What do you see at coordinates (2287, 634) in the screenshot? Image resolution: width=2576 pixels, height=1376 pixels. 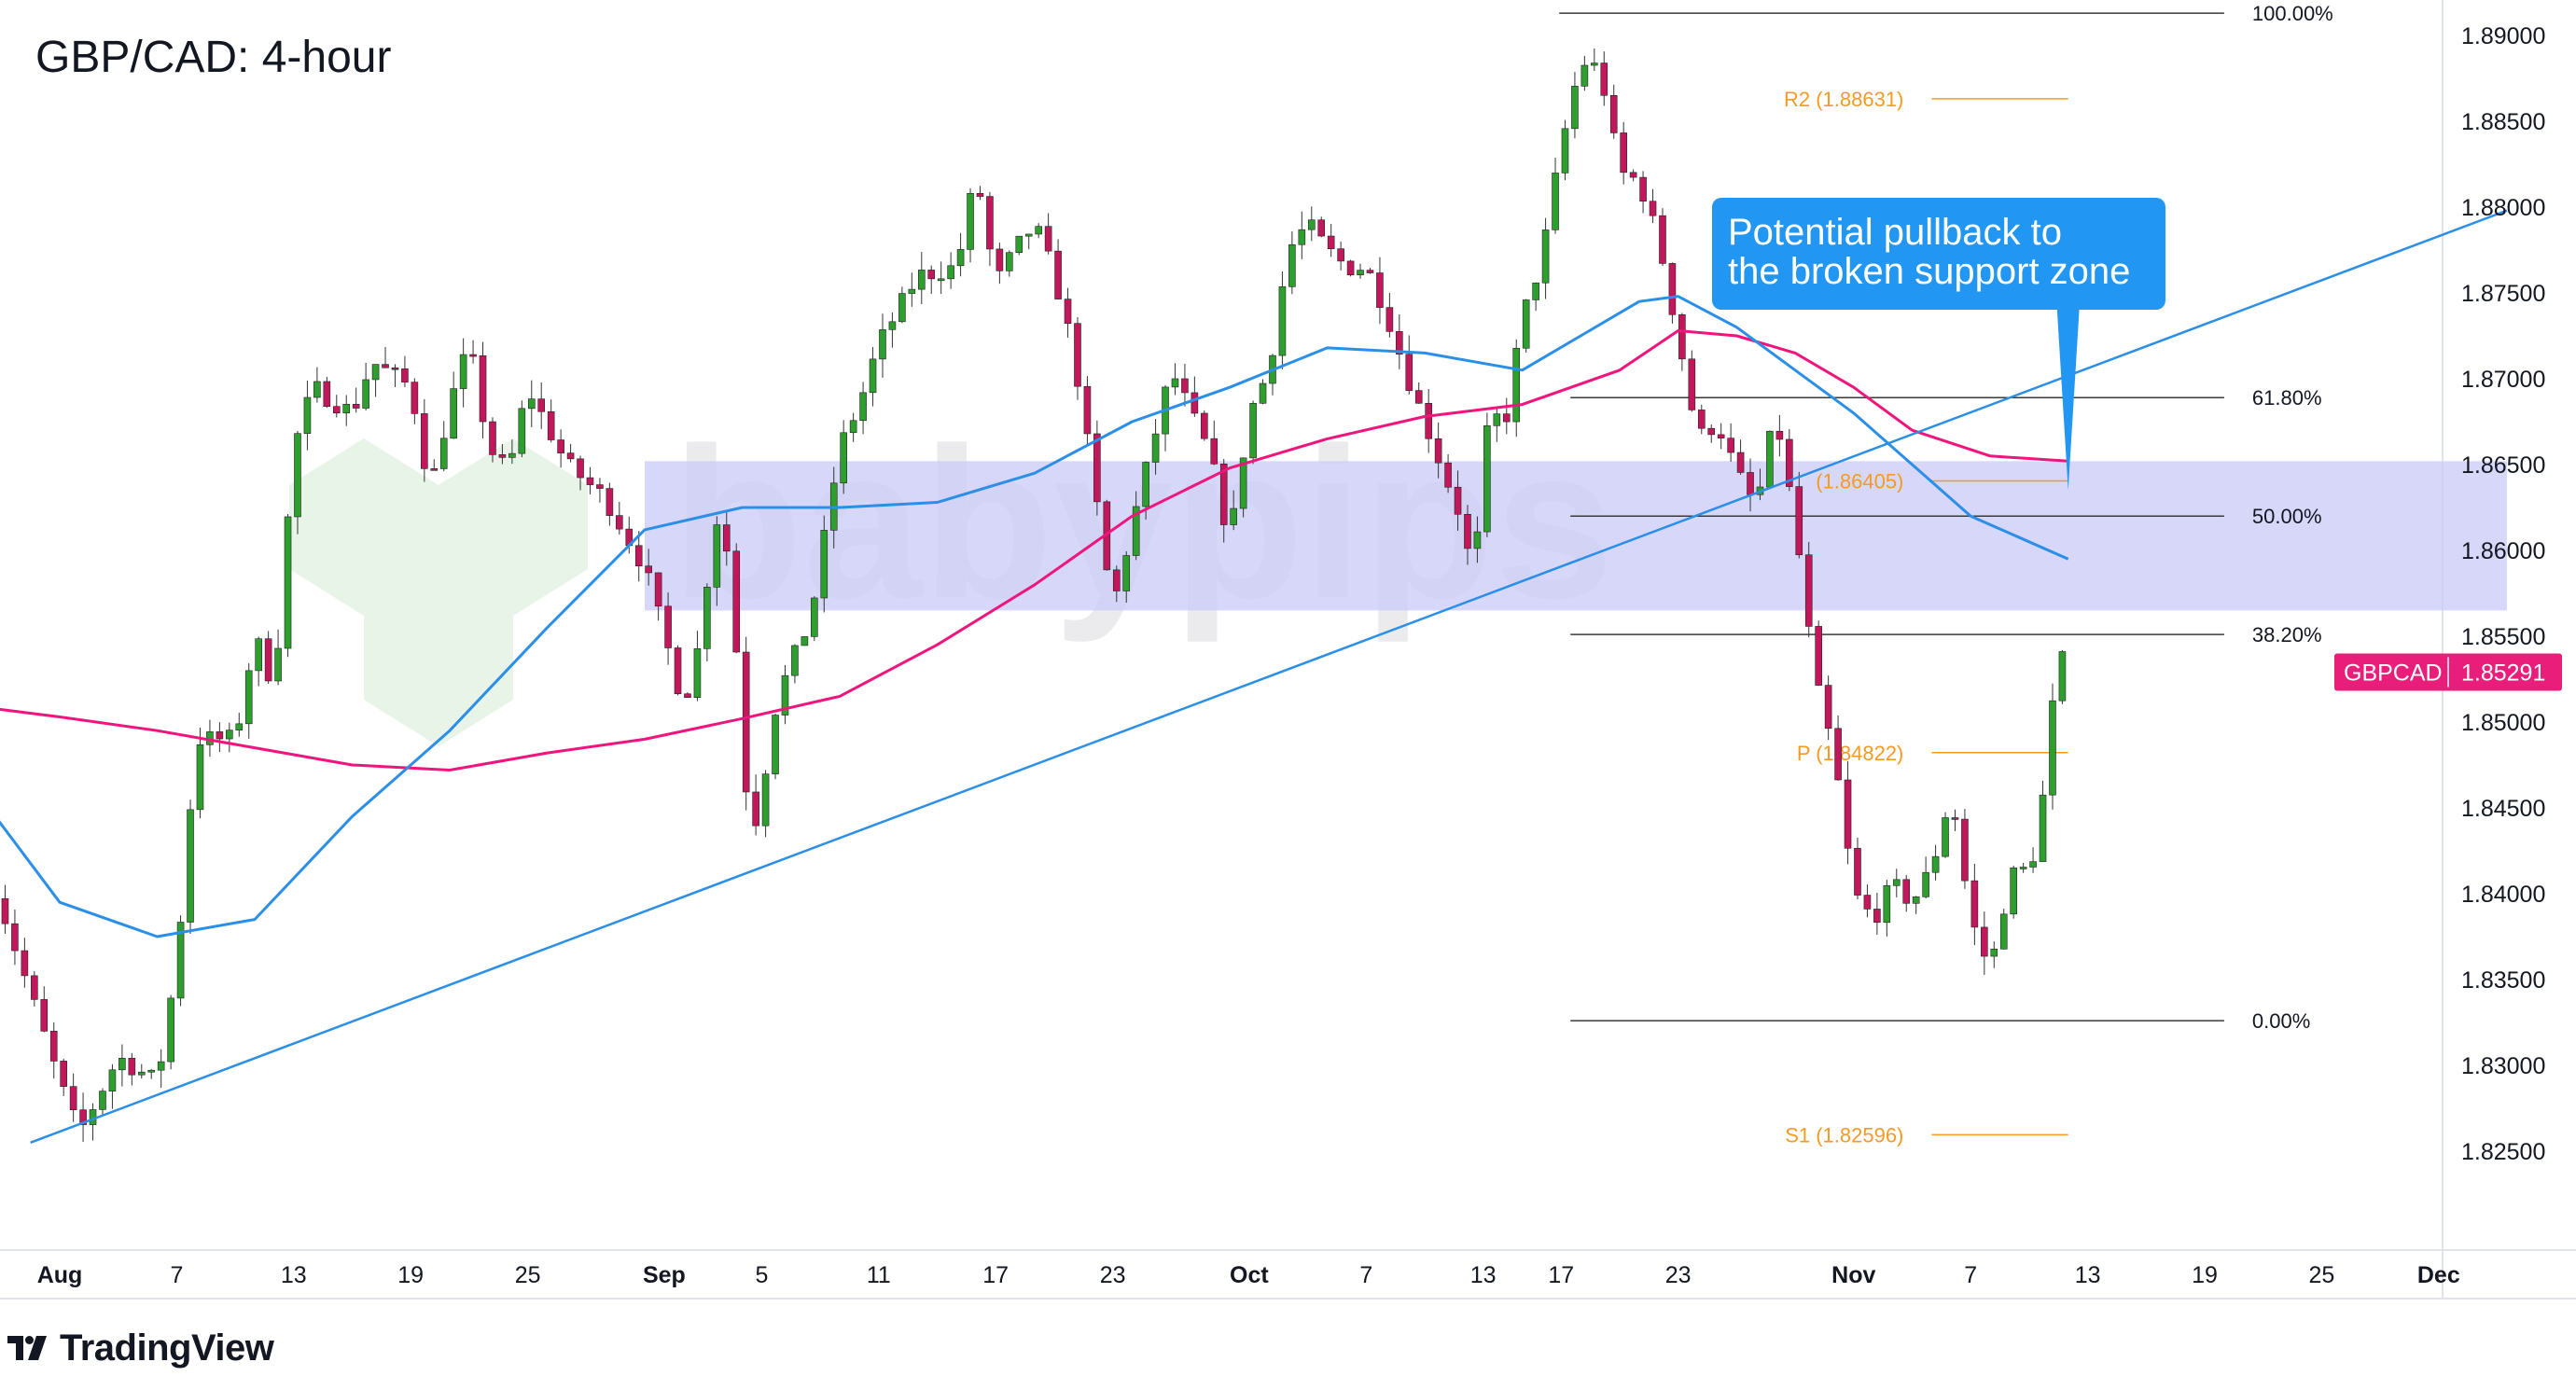 I see `fib-level-label: 38.20%` at bounding box center [2287, 634].